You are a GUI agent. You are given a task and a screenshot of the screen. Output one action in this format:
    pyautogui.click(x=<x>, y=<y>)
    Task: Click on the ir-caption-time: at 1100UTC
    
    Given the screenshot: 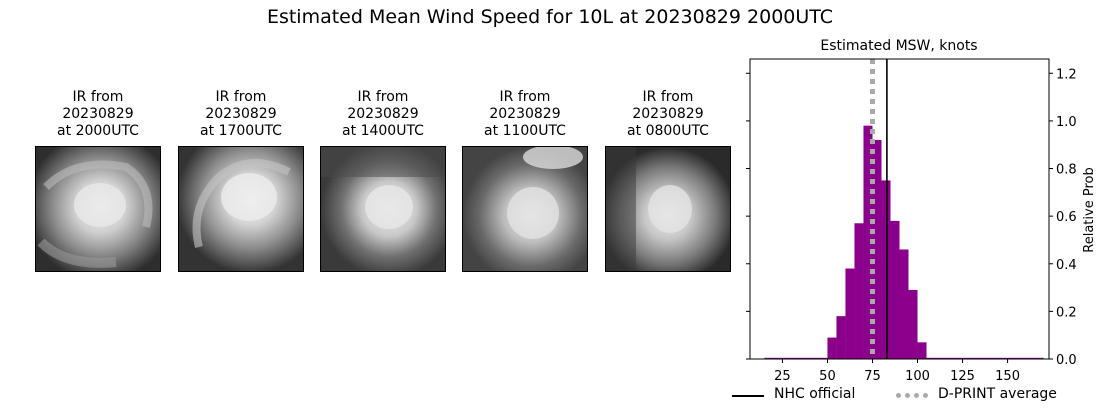 What is the action you would take?
    pyautogui.click(x=525, y=131)
    